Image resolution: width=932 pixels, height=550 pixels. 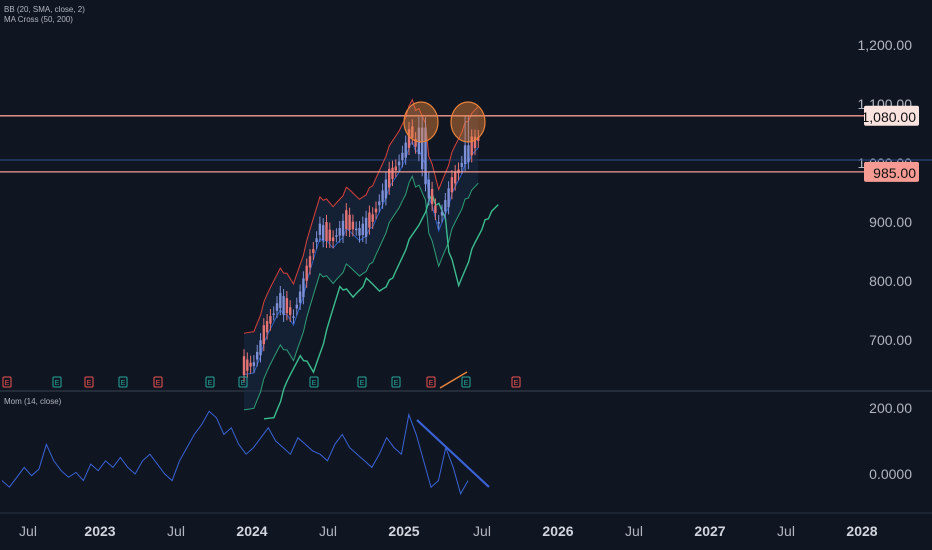 What do you see at coordinates (890, 222) in the screenshot?
I see `price-tick-label: 900.00` at bounding box center [890, 222].